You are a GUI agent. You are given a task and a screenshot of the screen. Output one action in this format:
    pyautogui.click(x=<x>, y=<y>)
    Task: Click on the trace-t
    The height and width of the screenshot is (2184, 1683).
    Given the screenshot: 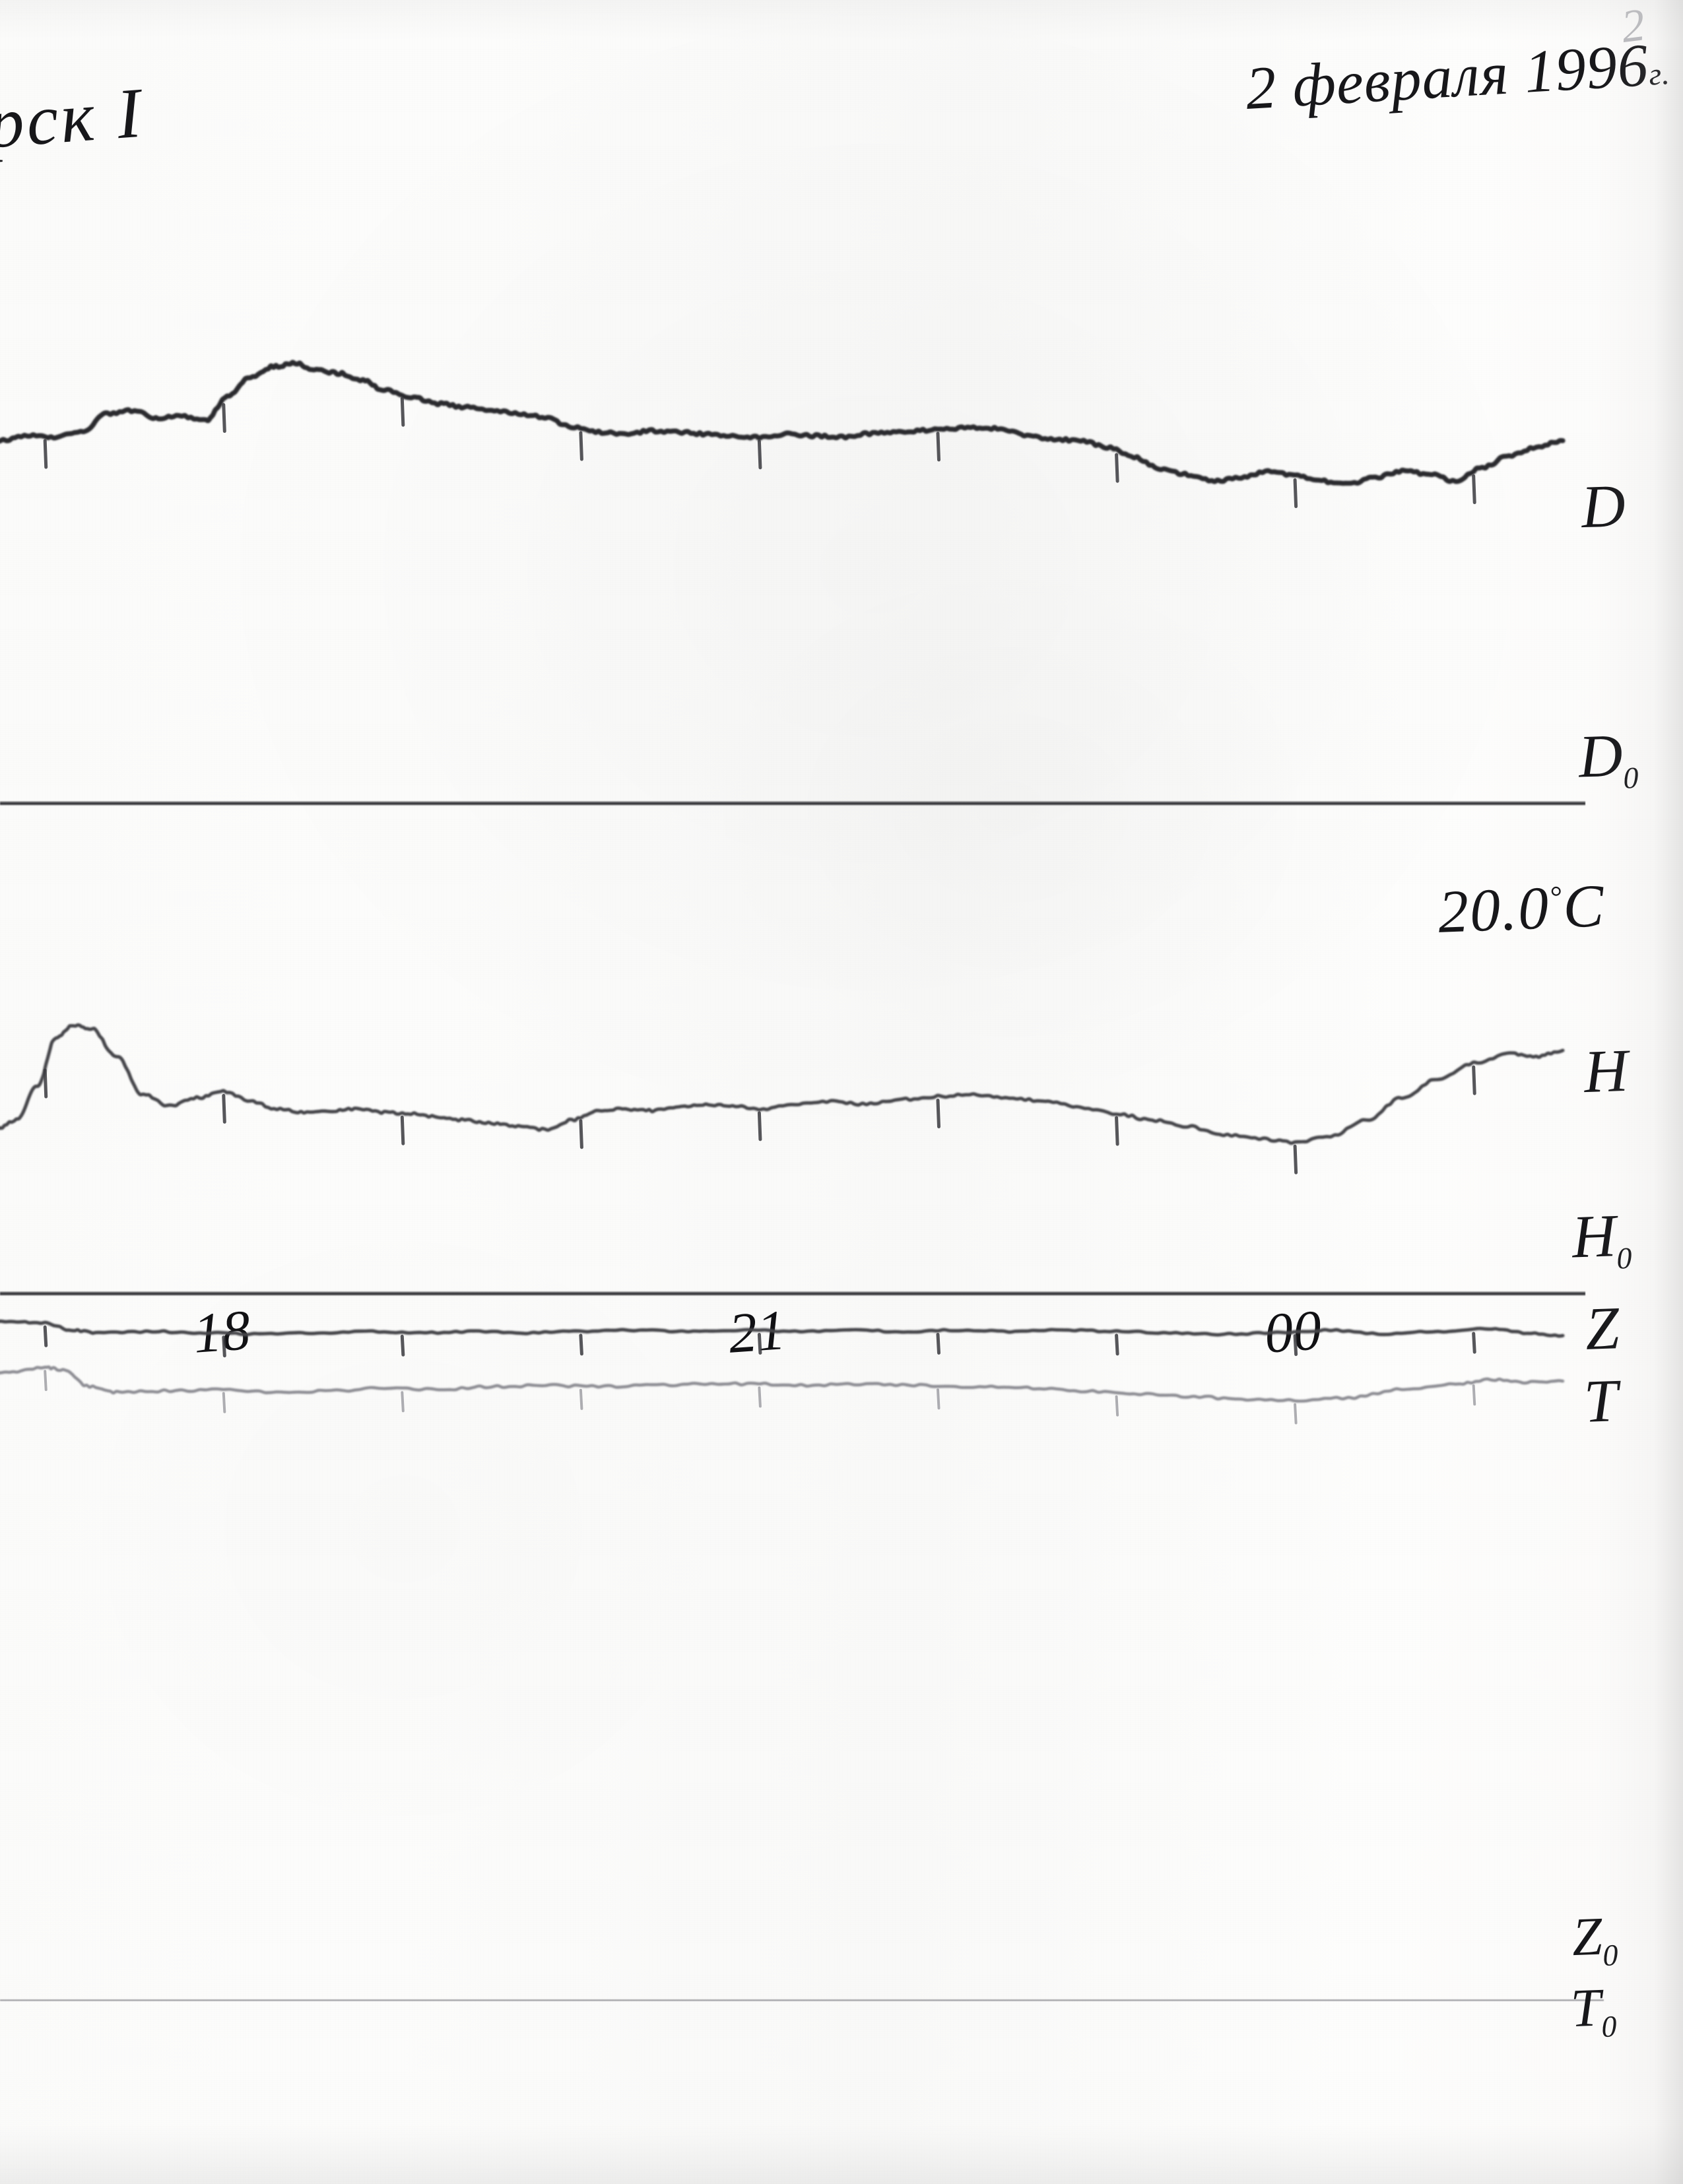 What is the action you would take?
    pyautogui.click(x=782, y=1384)
    